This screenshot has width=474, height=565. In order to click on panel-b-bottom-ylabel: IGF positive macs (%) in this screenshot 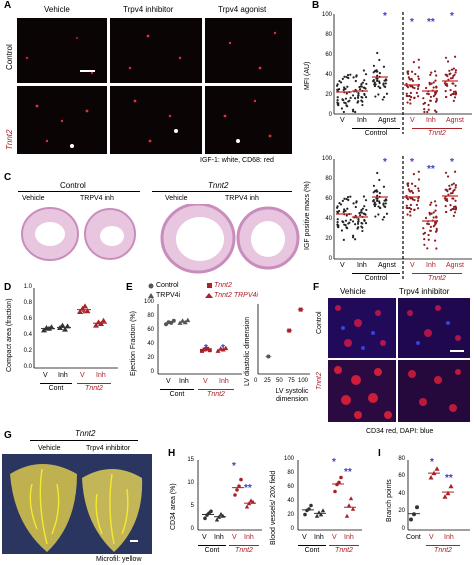, I will do `click(307, 215)`.